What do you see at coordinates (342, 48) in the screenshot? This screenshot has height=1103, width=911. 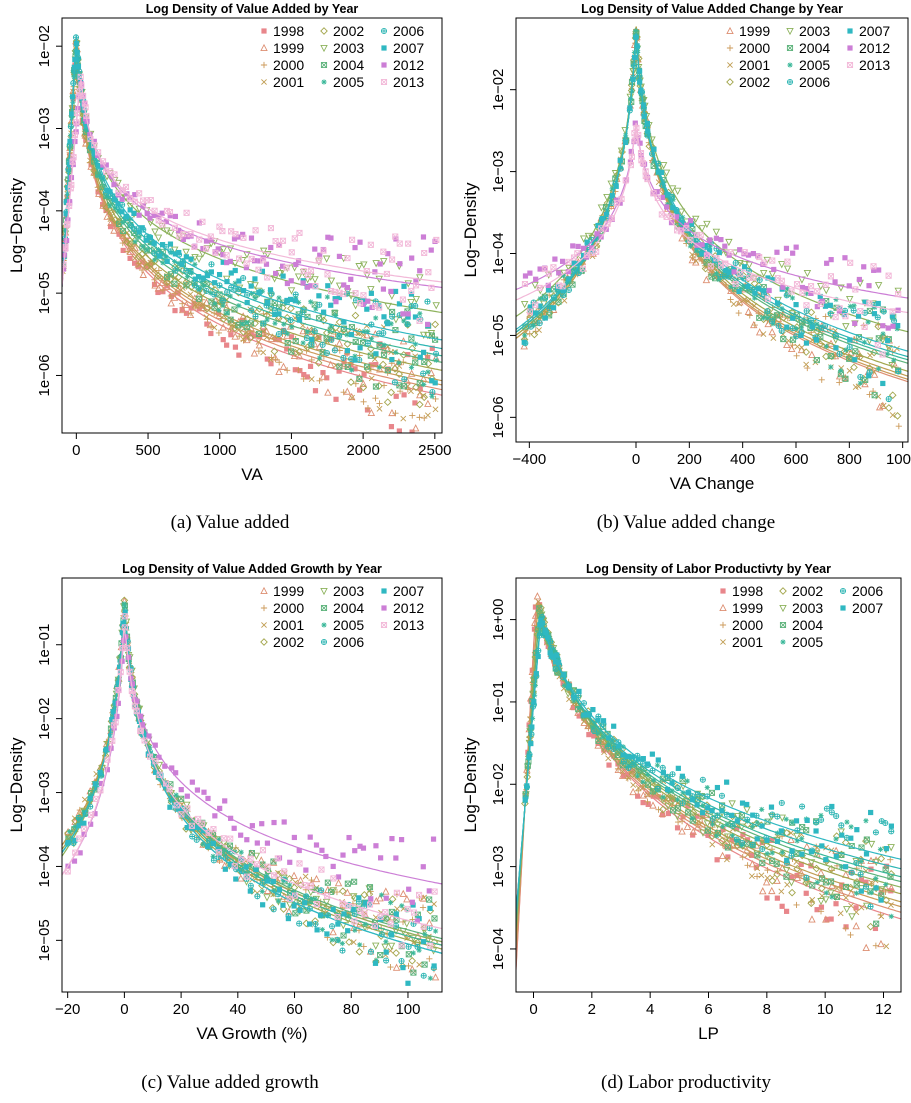 I see `legend-item-2003: 2003` at bounding box center [342, 48].